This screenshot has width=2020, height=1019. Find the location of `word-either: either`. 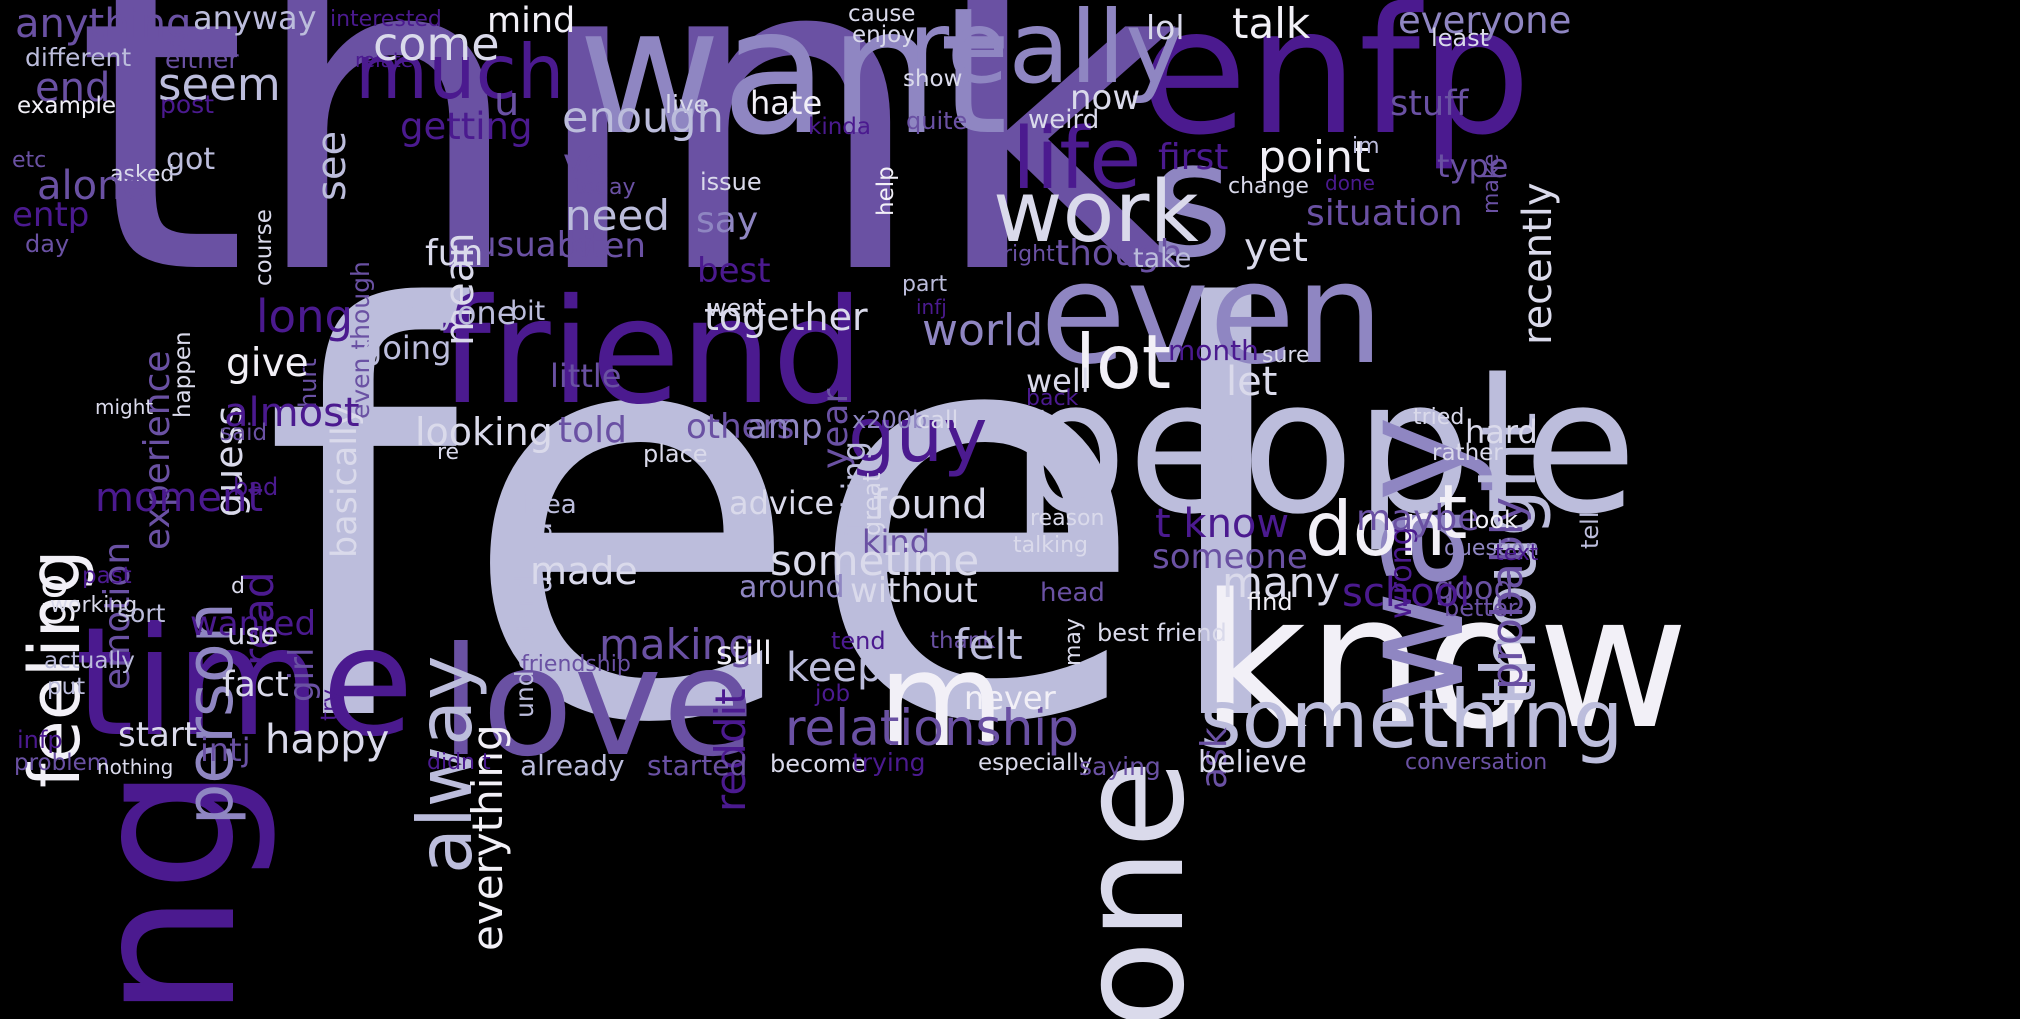

word-either: either is located at coordinates (202, 59).